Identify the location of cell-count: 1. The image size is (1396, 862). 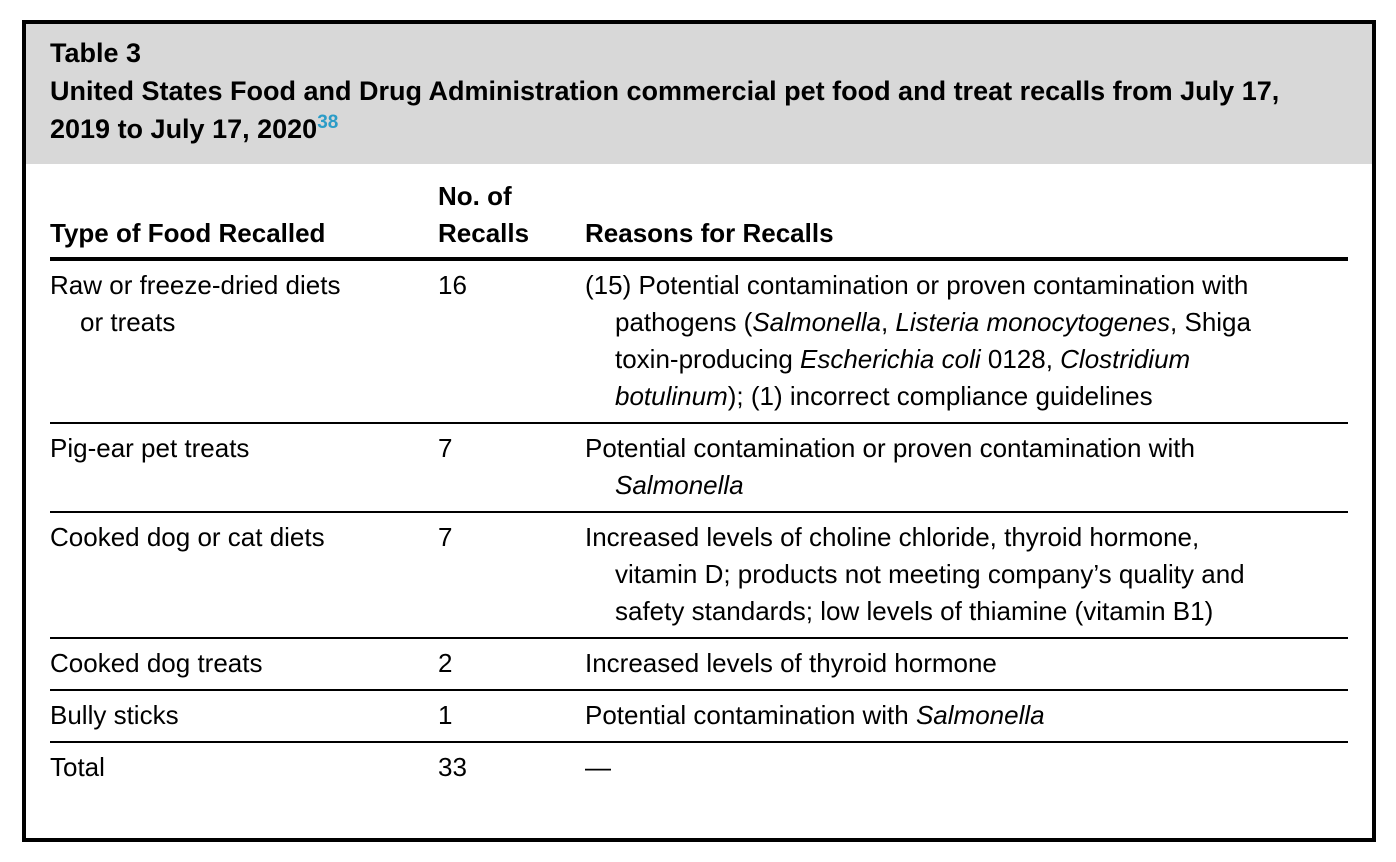
(445, 715).